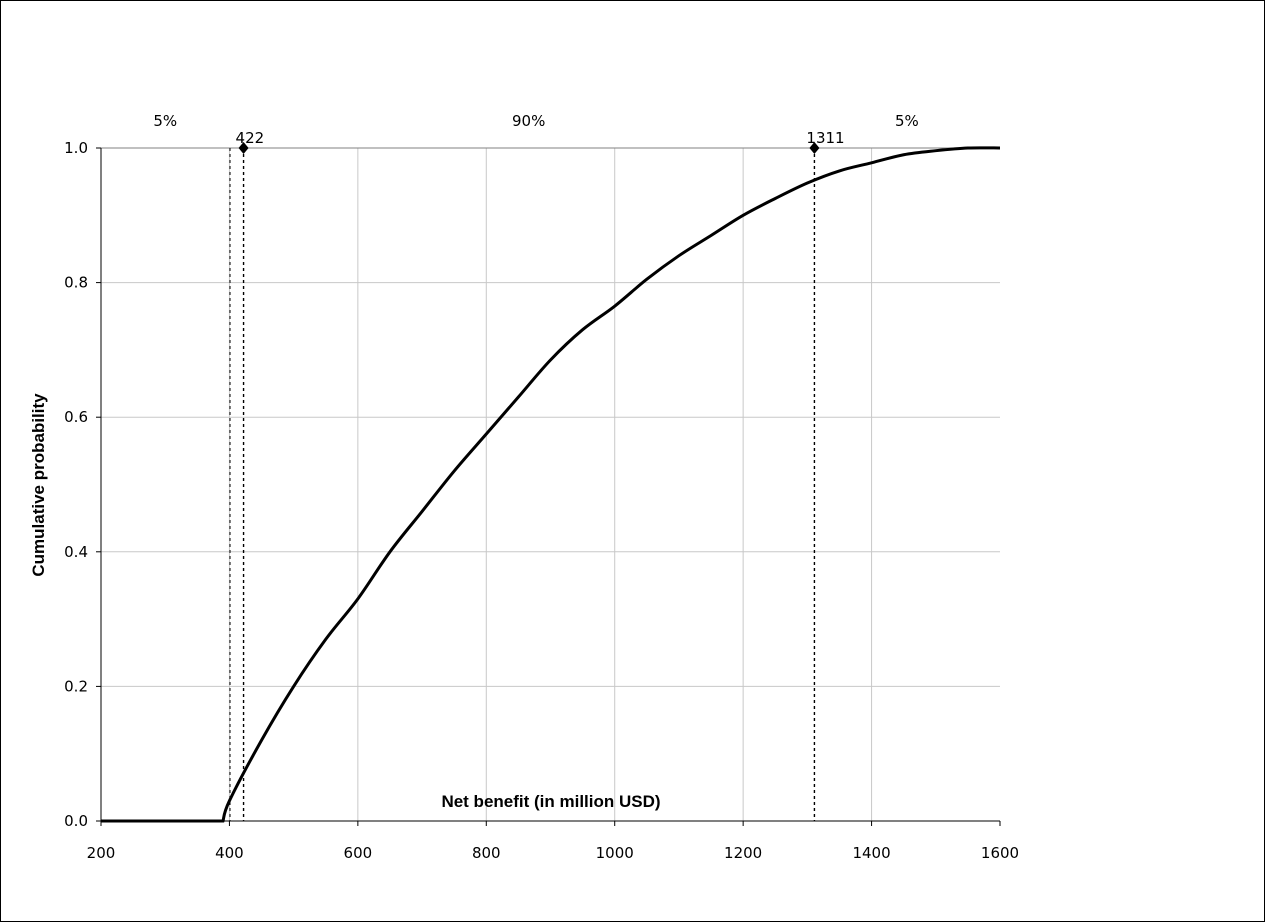 This screenshot has height=923, width=1265. What do you see at coordinates (528, 121) in the screenshot?
I see `region-percent-label: 90%` at bounding box center [528, 121].